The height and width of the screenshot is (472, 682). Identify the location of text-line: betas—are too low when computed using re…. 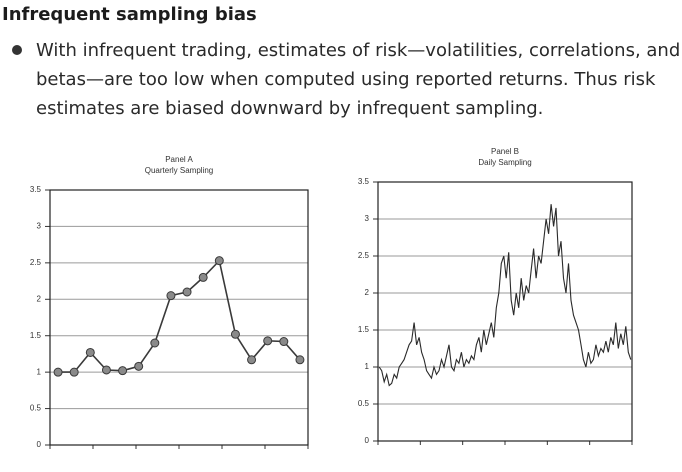
(346, 79).